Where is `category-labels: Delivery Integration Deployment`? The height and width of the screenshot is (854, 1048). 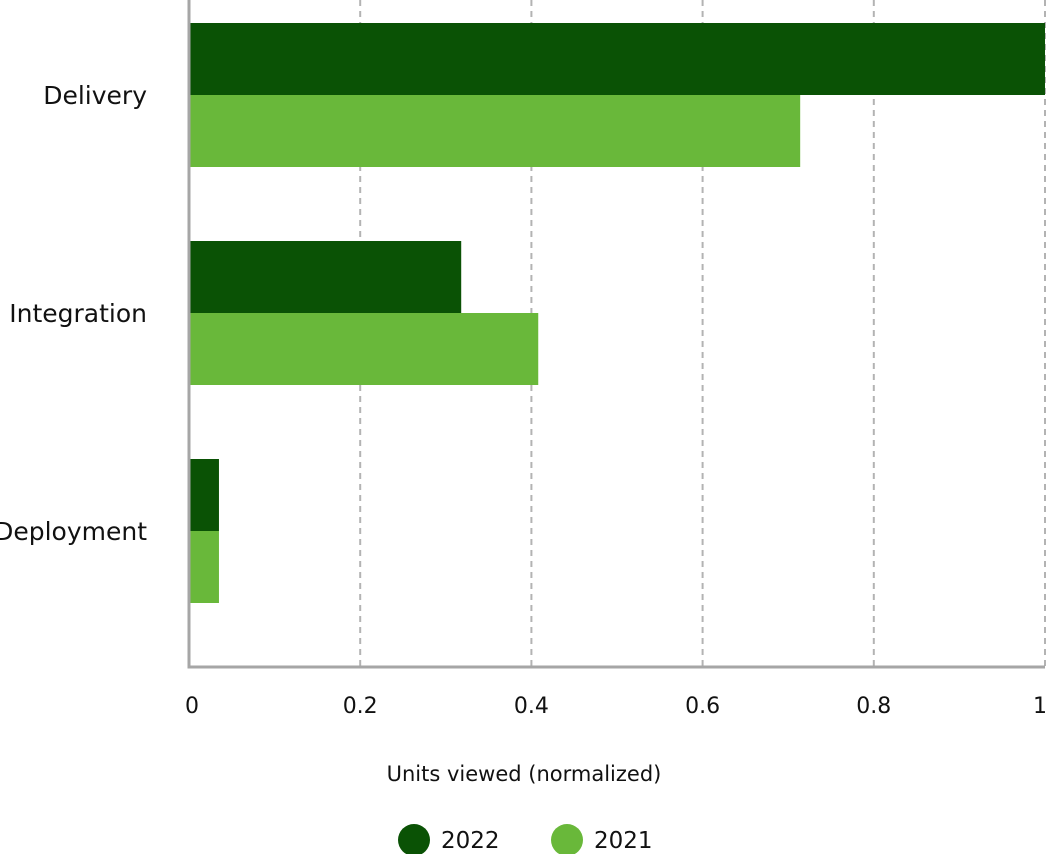
category-labels: Delivery Integration Deployment is located at coordinates (73, 313).